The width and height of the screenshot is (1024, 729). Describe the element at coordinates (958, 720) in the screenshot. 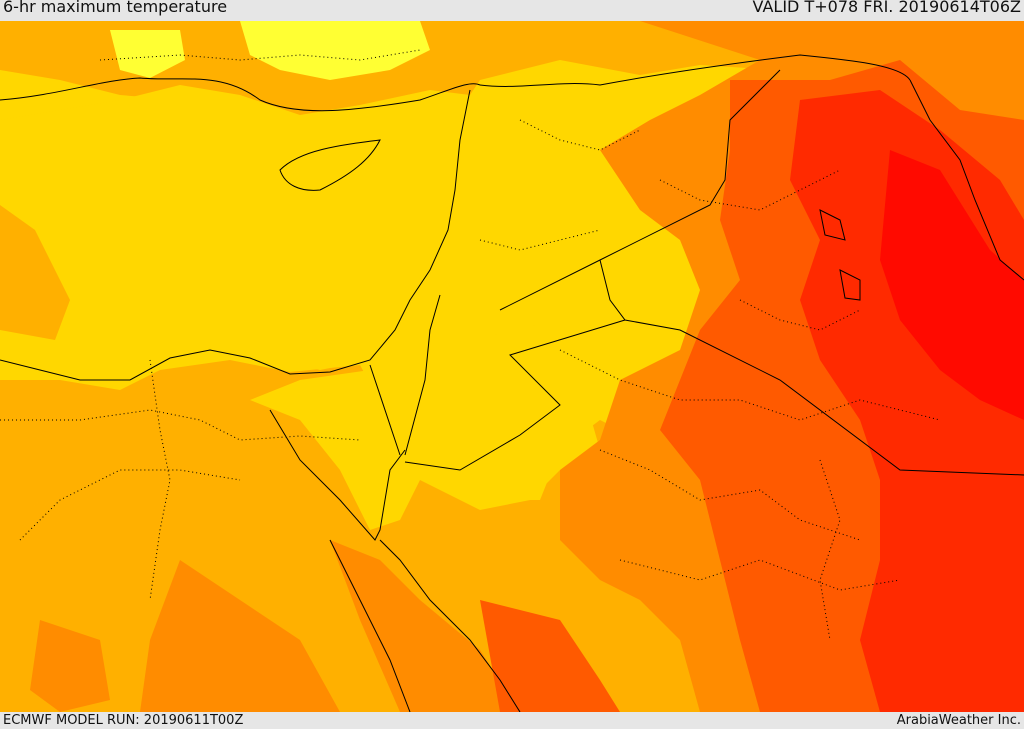

I see `credit: ArabiaWeather Inc.` at that location.